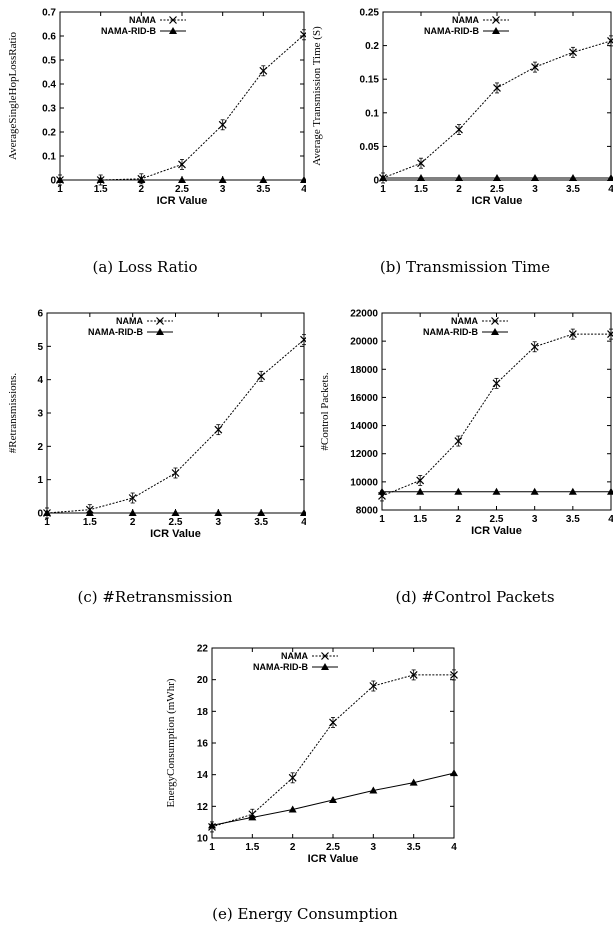  Describe the element at coordinates (49, 157) in the screenshot. I see `y-tick-label: 0.1` at that location.